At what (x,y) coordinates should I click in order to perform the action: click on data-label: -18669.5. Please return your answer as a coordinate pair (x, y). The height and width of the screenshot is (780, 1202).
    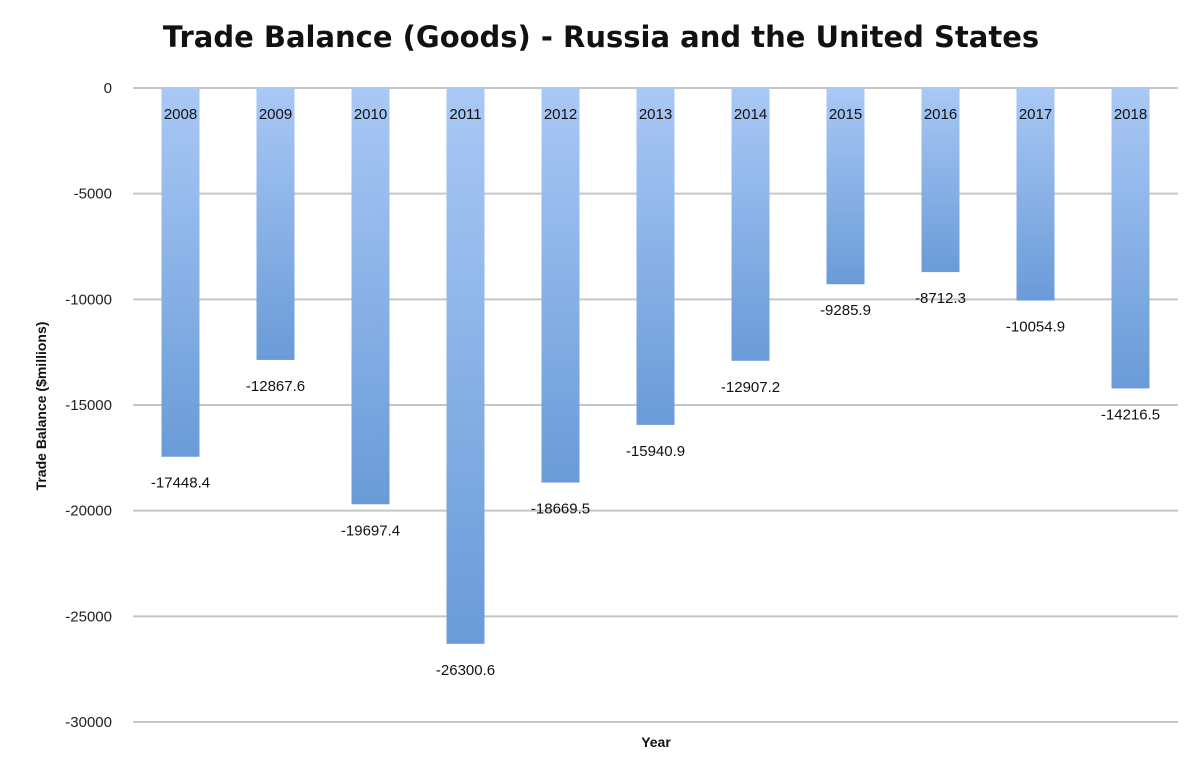
    Looking at the image, I should click on (560, 509).